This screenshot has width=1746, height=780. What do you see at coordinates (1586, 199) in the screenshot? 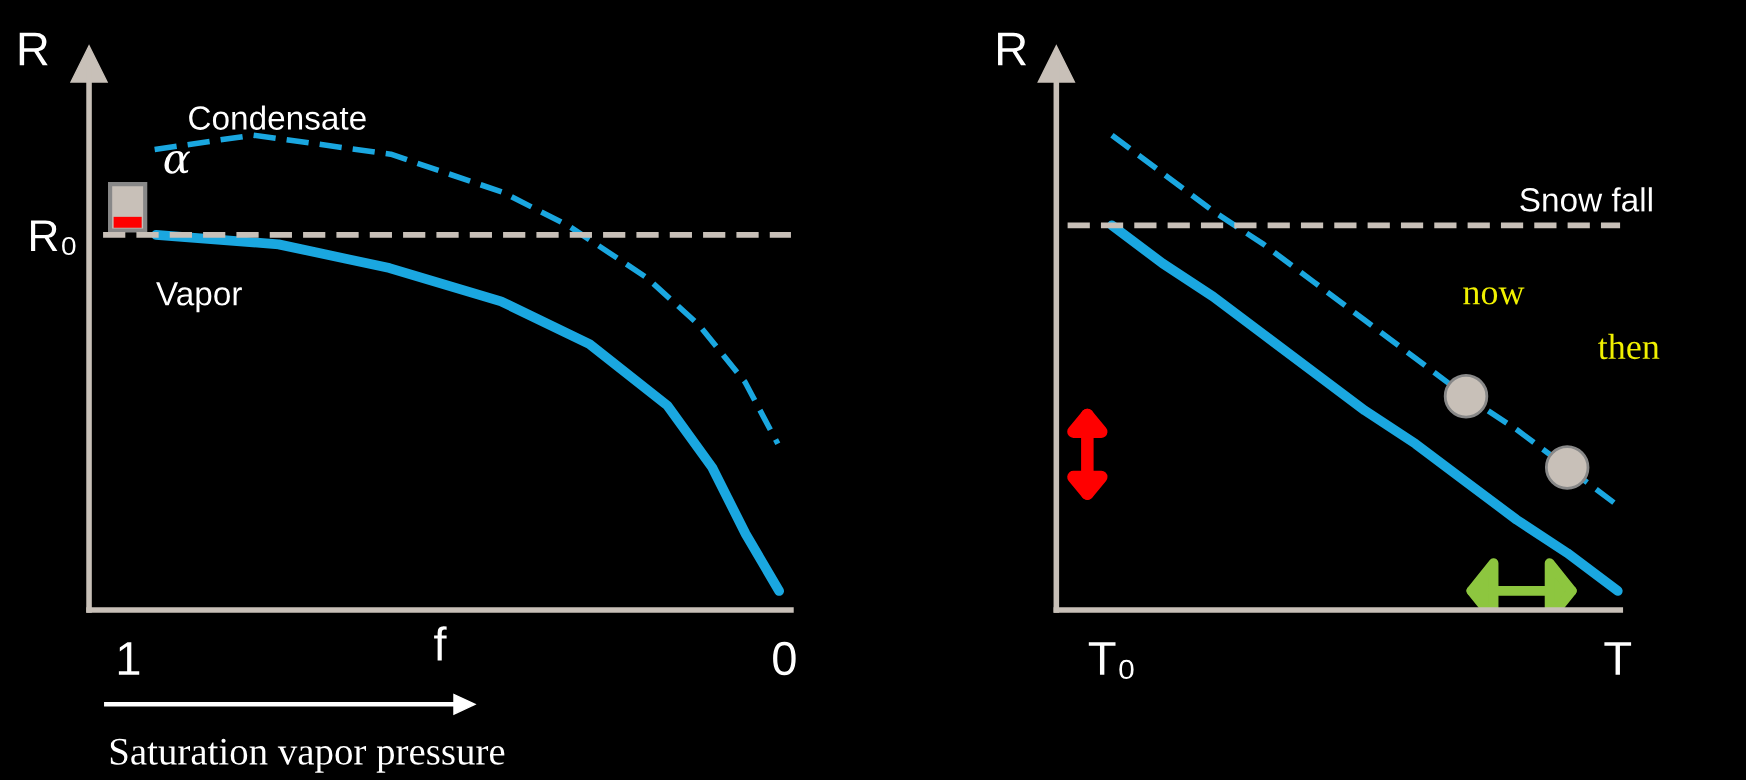
I see `annotation: Snow fall` at bounding box center [1586, 199].